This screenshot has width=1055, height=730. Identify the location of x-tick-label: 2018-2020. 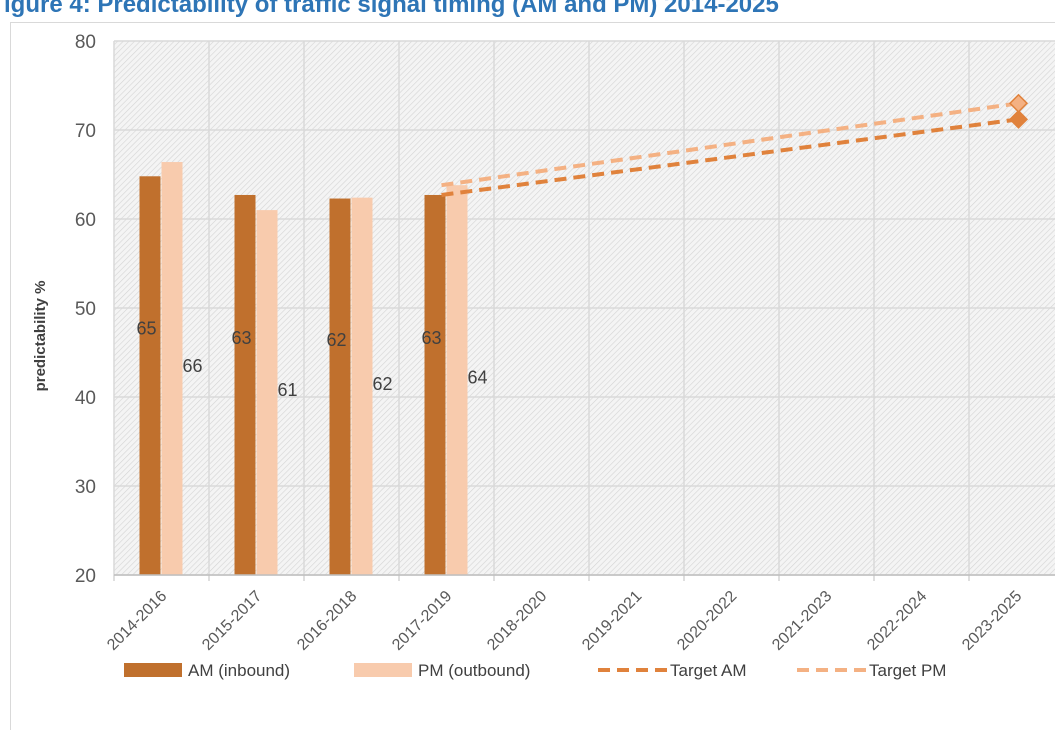
(517, 621).